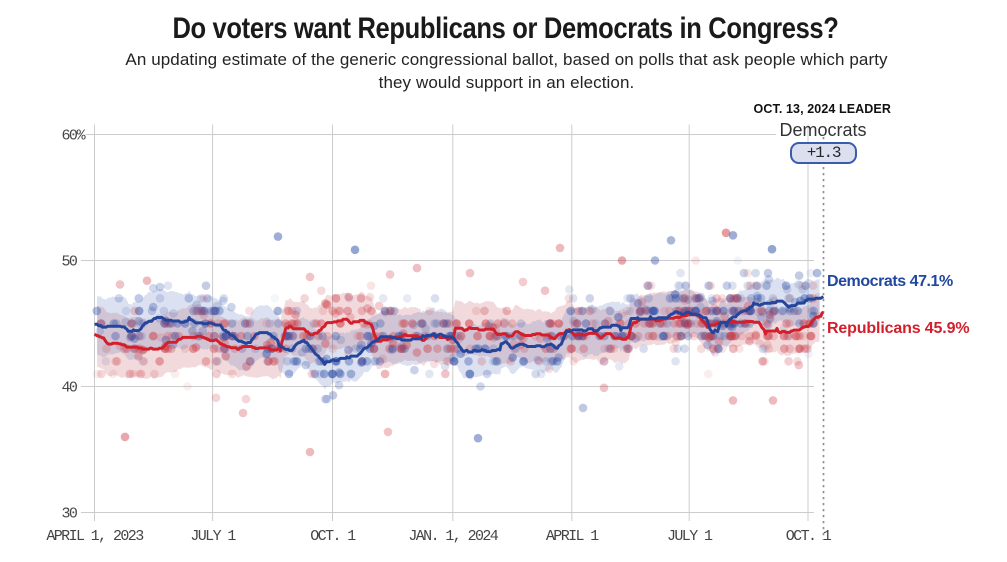 The height and width of the screenshot is (562, 1007). What do you see at coordinates (69, 262) in the screenshot?
I see `svg-text: 50` at bounding box center [69, 262].